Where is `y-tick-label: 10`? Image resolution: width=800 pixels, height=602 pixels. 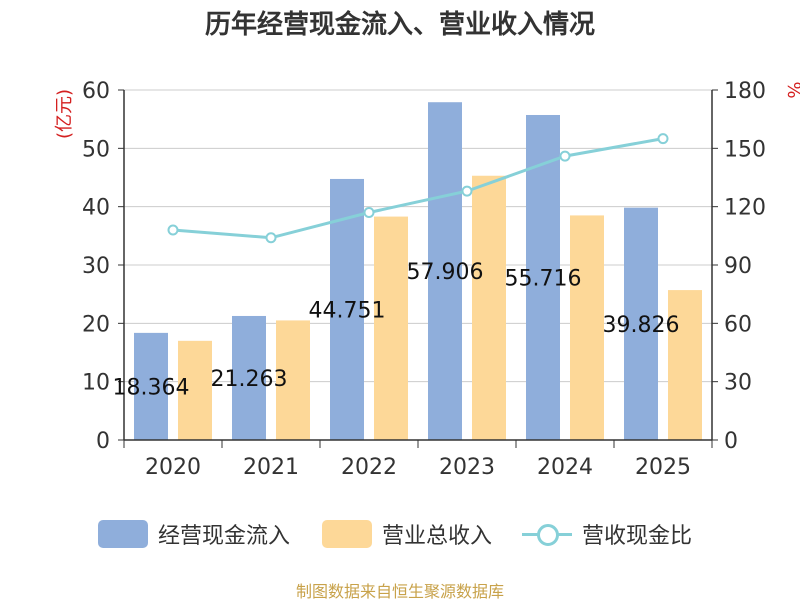
y-tick-label: 10 is located at coordinates (96, 383).